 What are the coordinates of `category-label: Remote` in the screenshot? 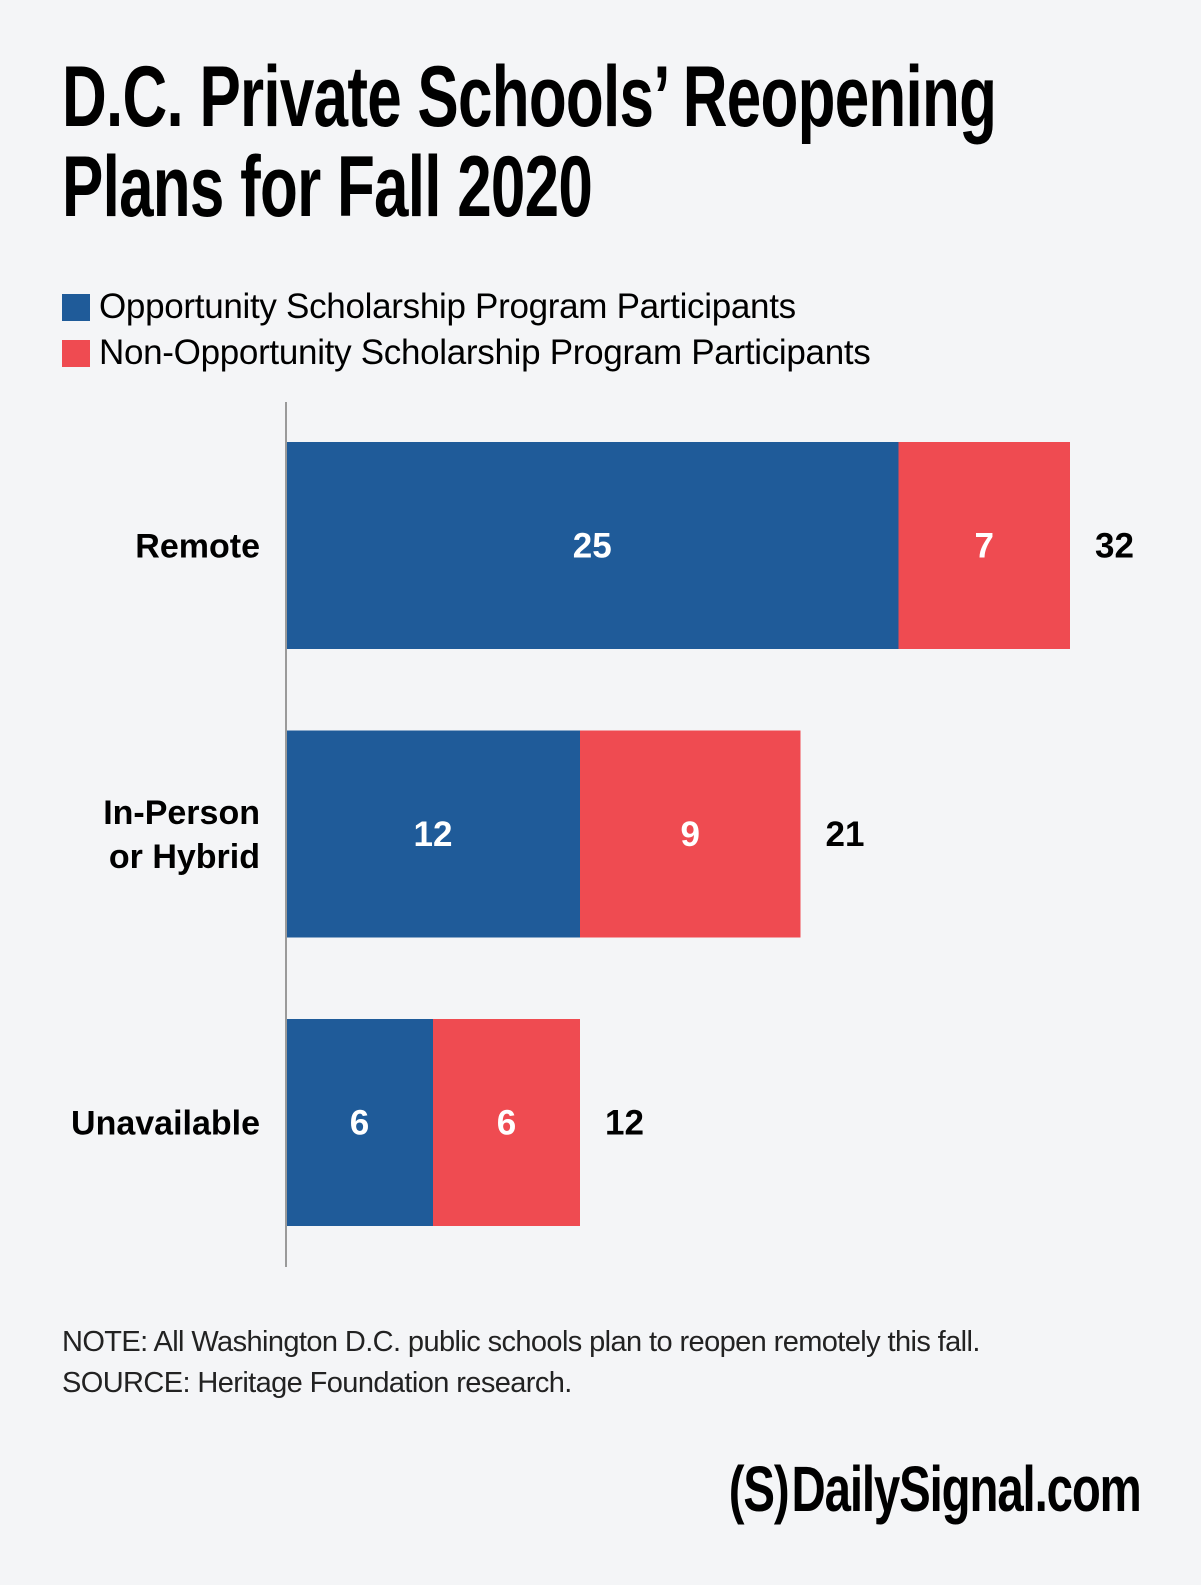 It's located at (197, 547).